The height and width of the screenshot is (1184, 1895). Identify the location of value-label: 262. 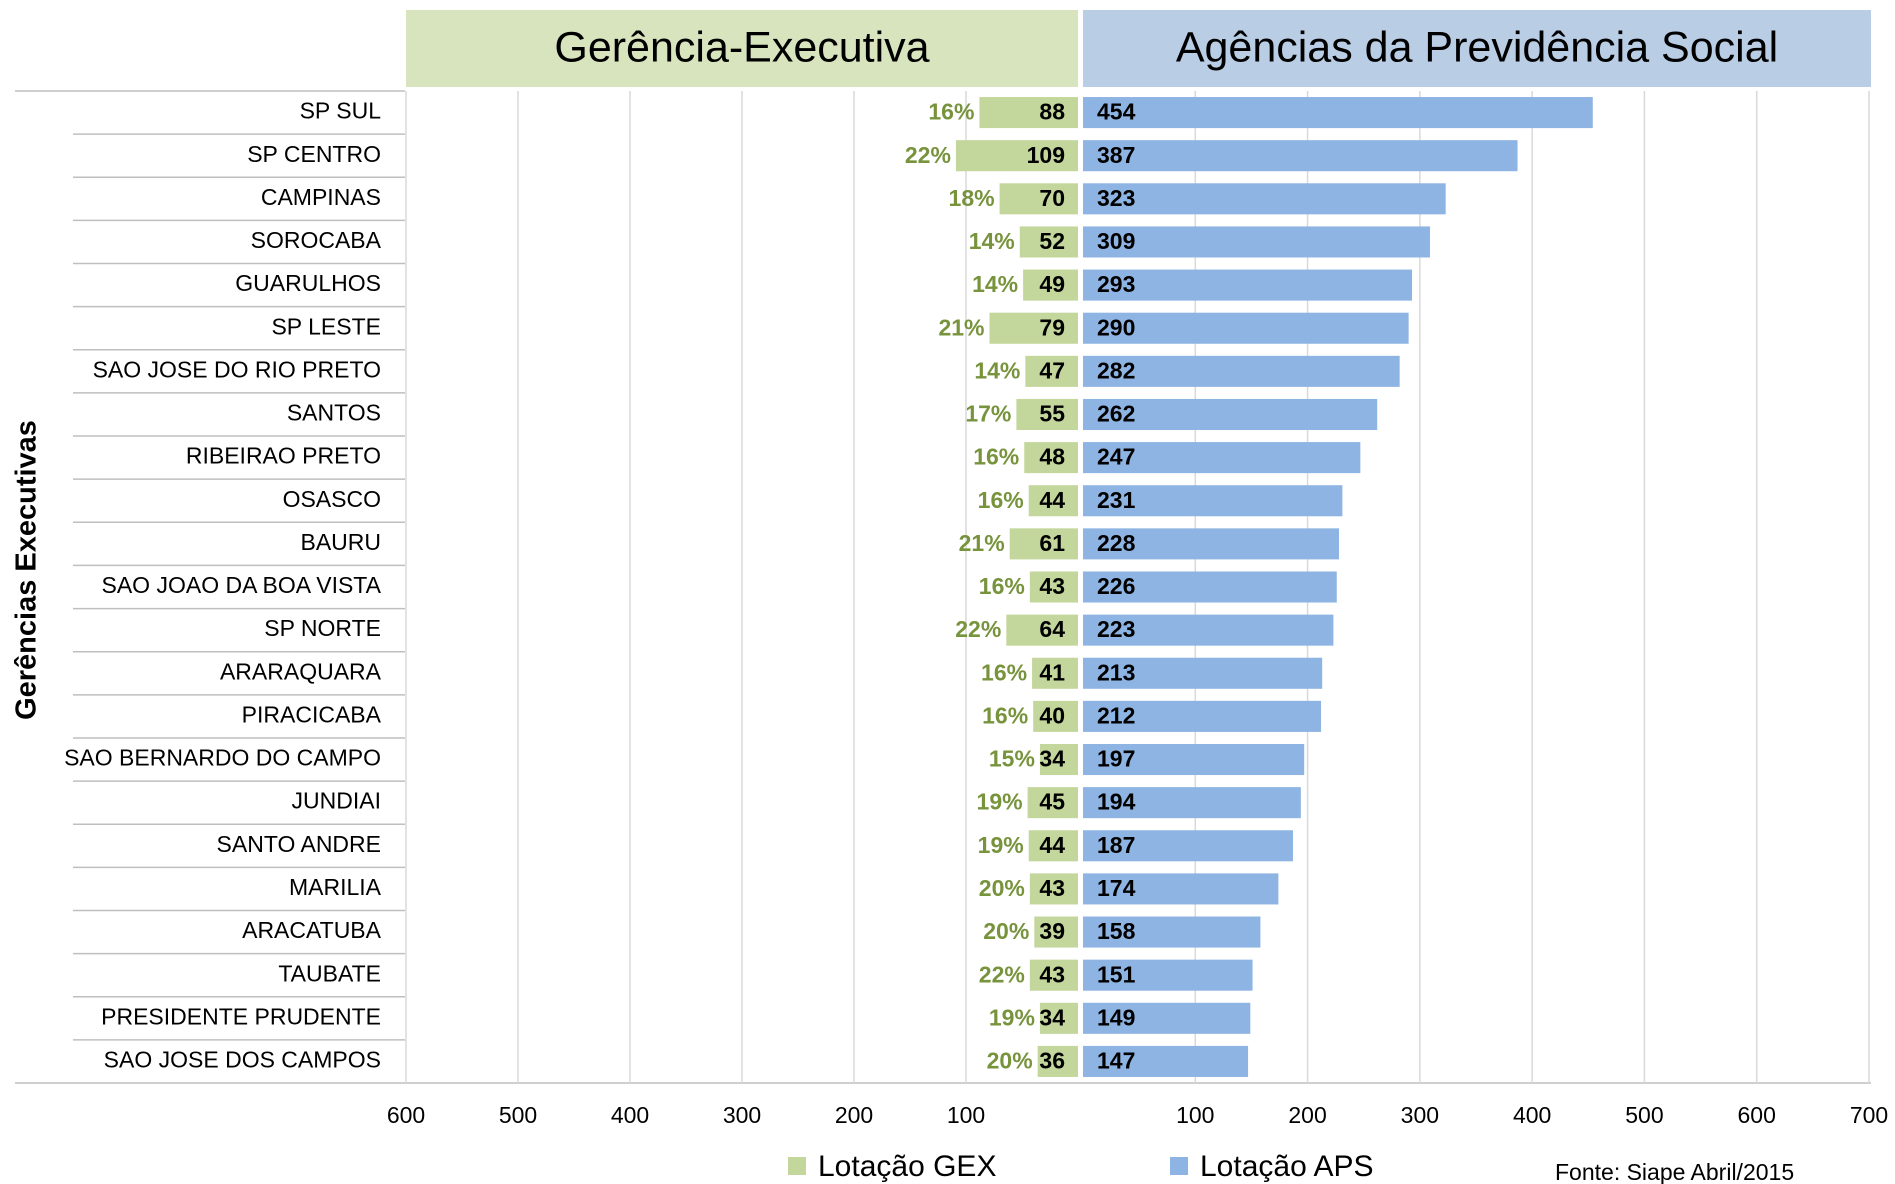
(1116, 414).